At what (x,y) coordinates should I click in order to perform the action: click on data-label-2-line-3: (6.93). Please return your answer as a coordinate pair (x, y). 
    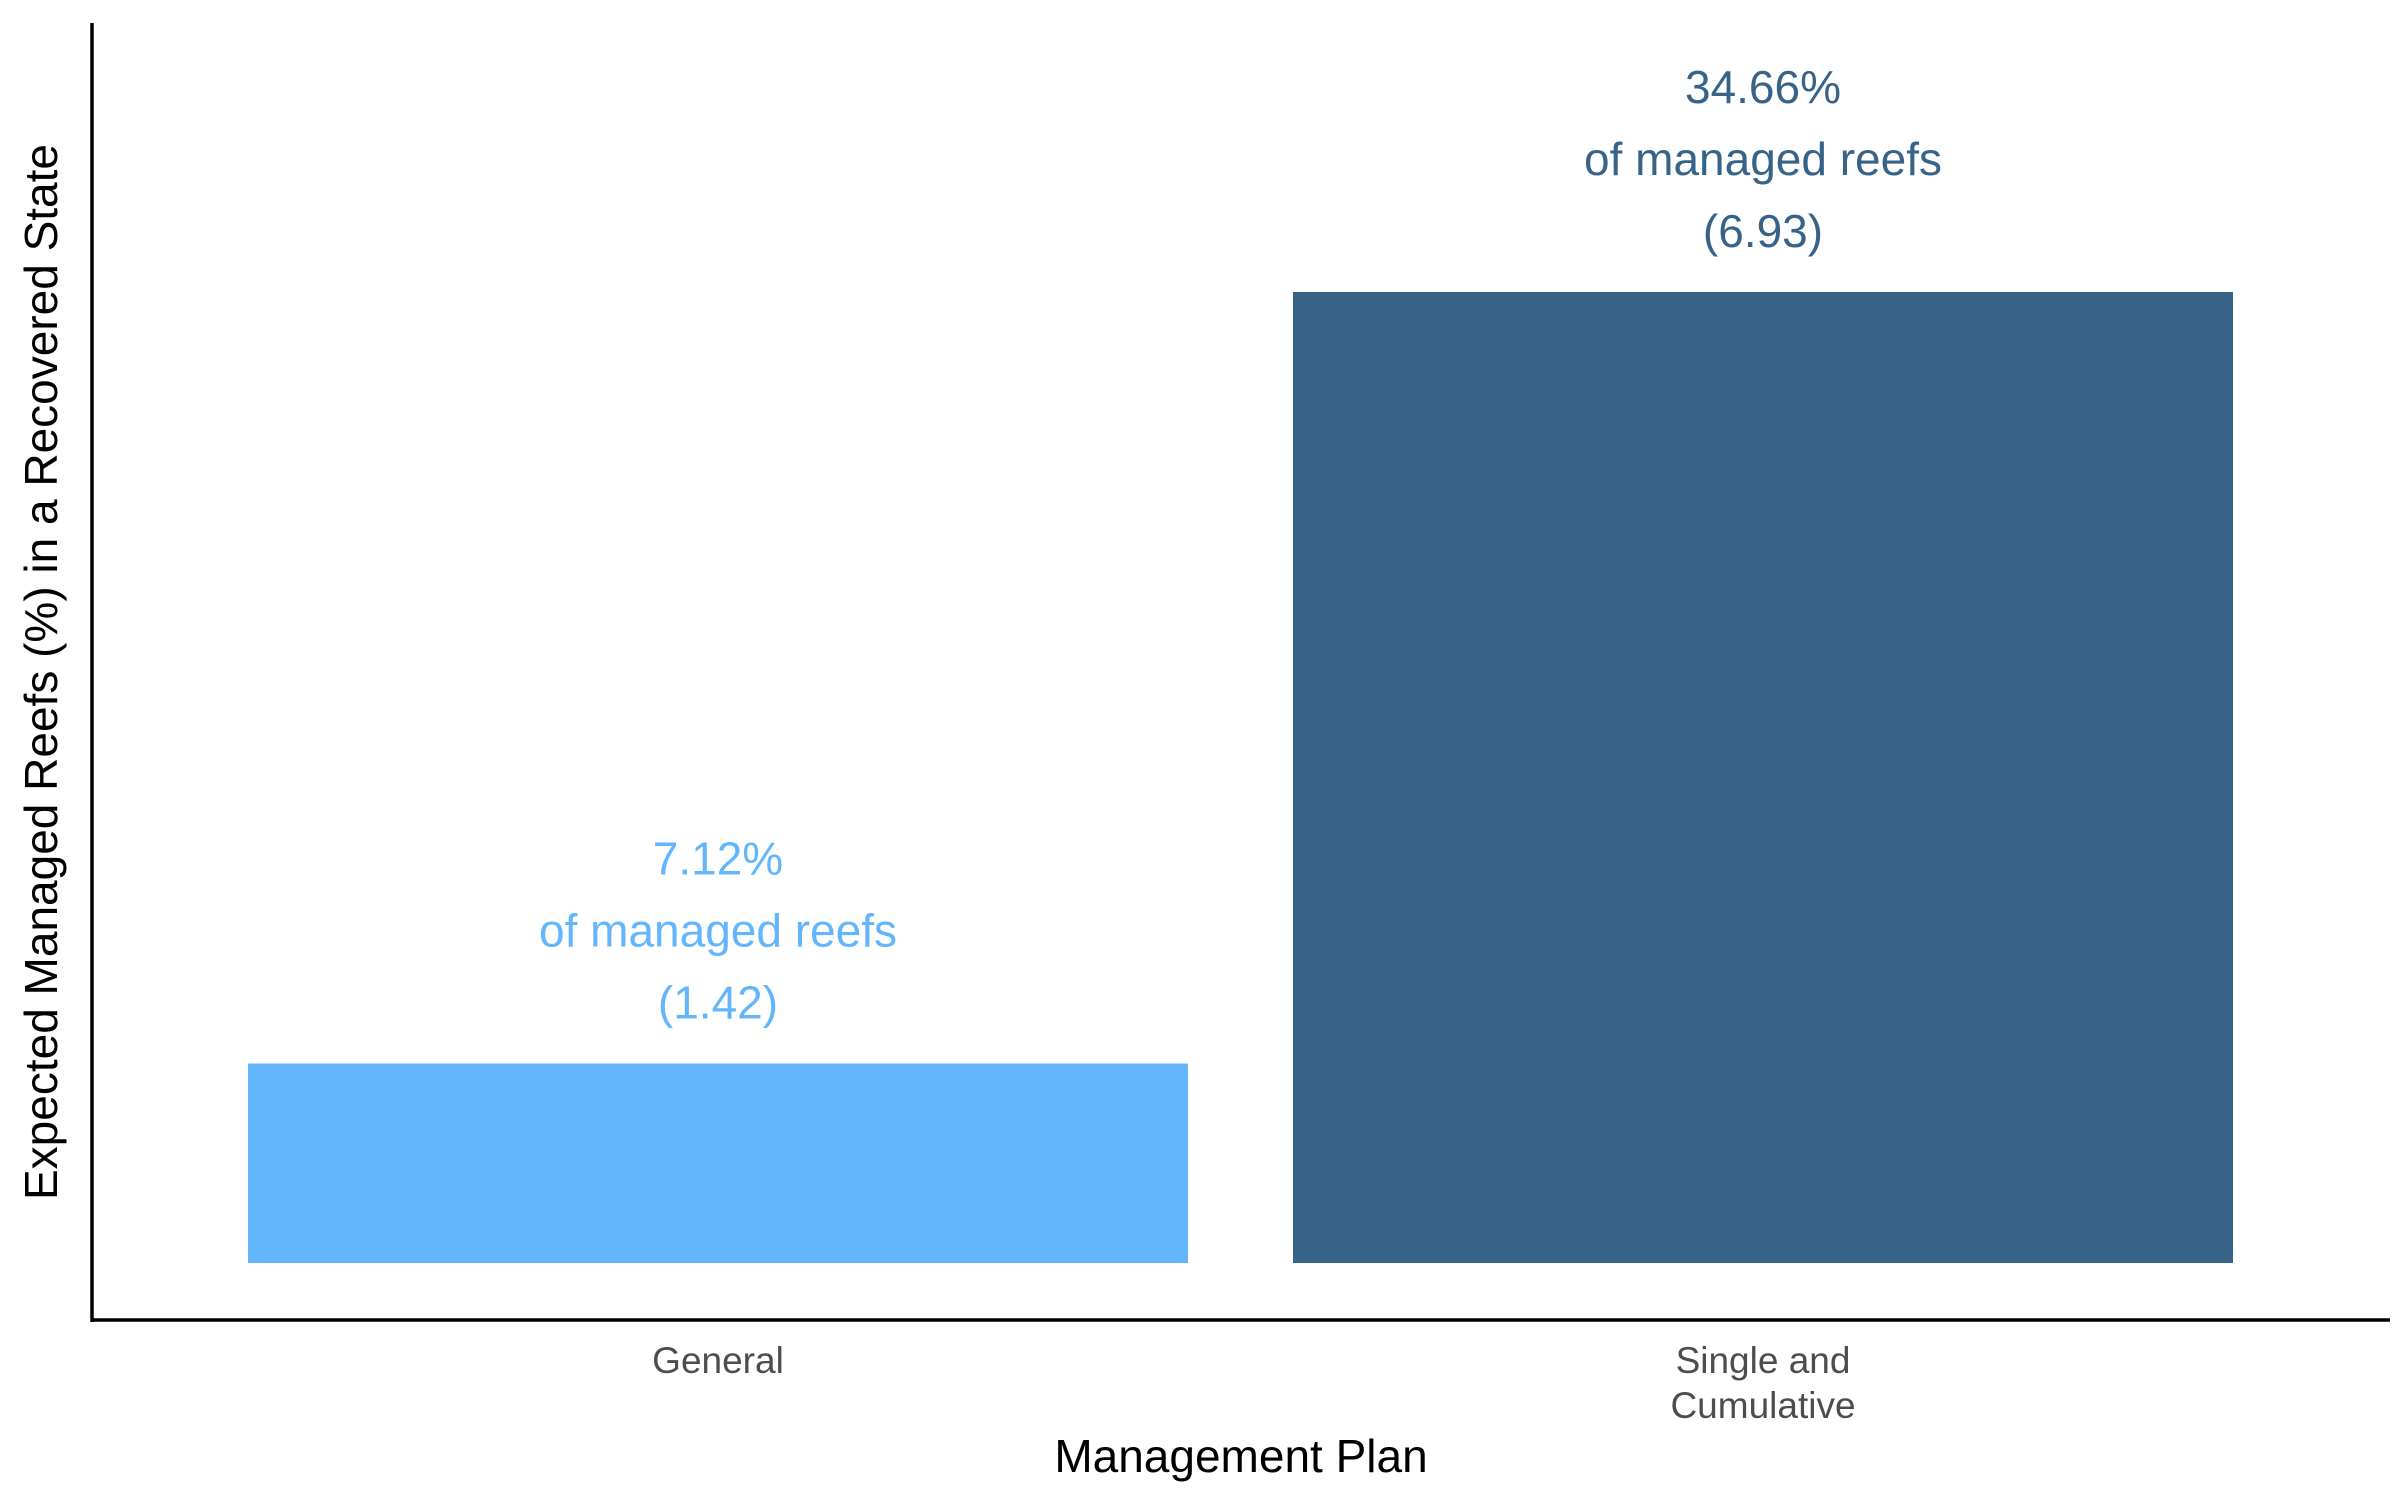
    Looking at the image, I should click on (1763, 231).